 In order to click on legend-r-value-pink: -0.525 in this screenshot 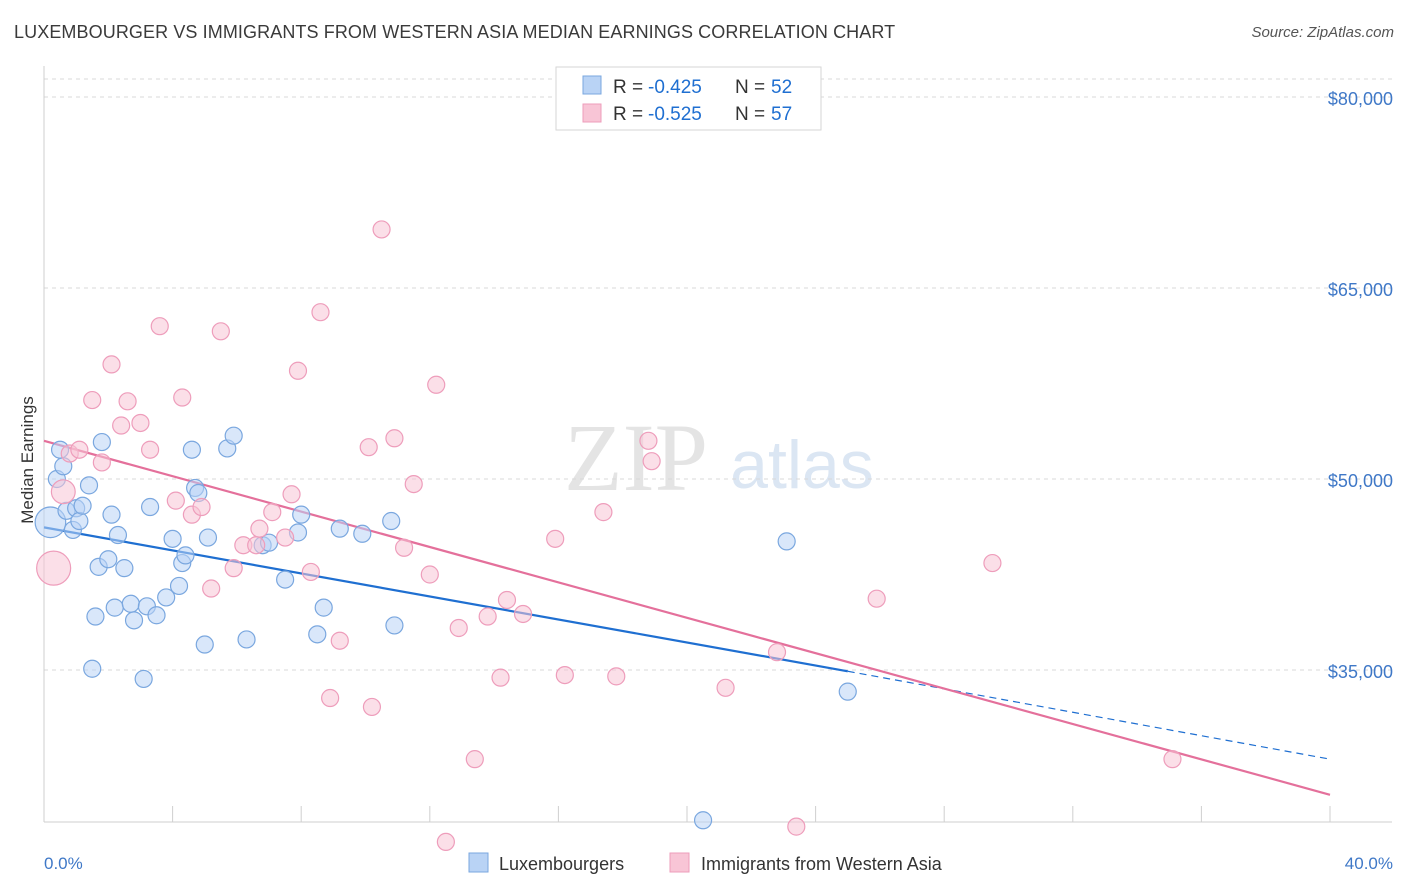, I will do `click(675, 114)`.